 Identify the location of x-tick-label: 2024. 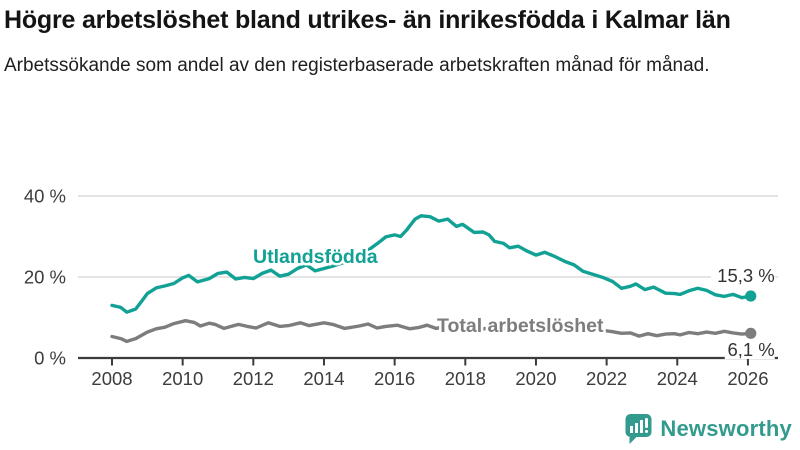
(677, 378).